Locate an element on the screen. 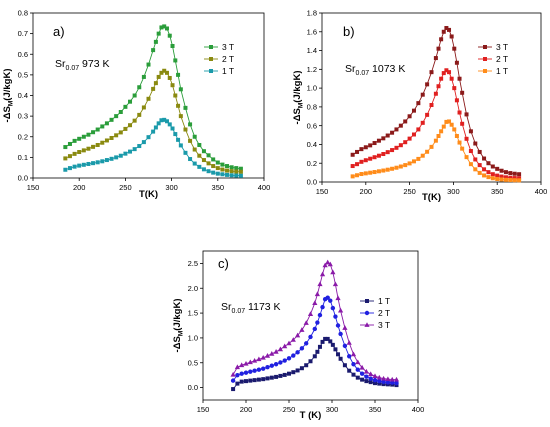 This screenshot has width=550, height=427. series-3t is located at coordinates (315, 320).